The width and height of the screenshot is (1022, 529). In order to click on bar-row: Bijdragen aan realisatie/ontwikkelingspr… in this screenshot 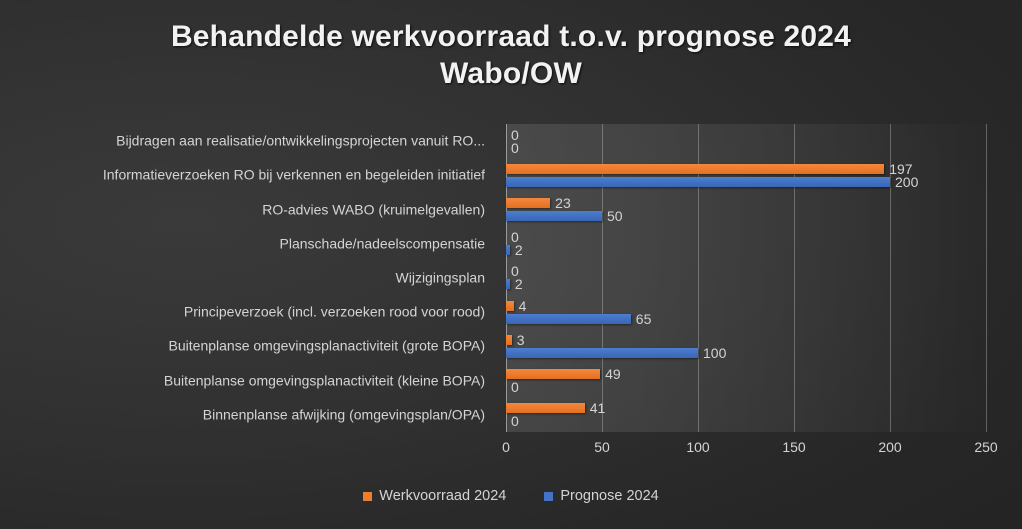, I will do `click(511, 141)`.